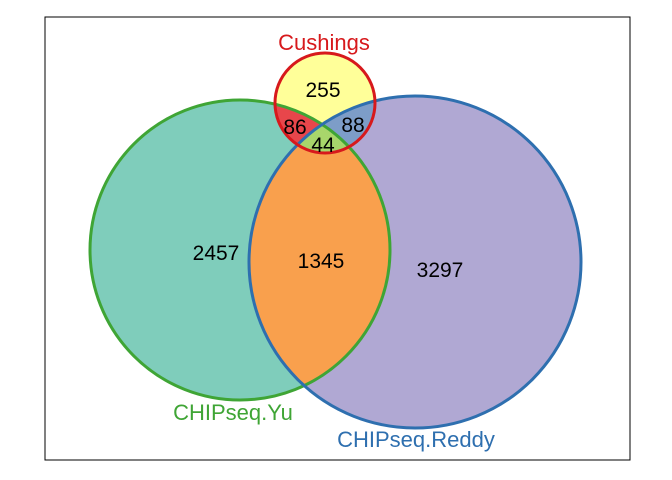  Describe the element at coordinates (324, 42) in the screenshot. I see `set-label-cushings: Cushings` at that location.